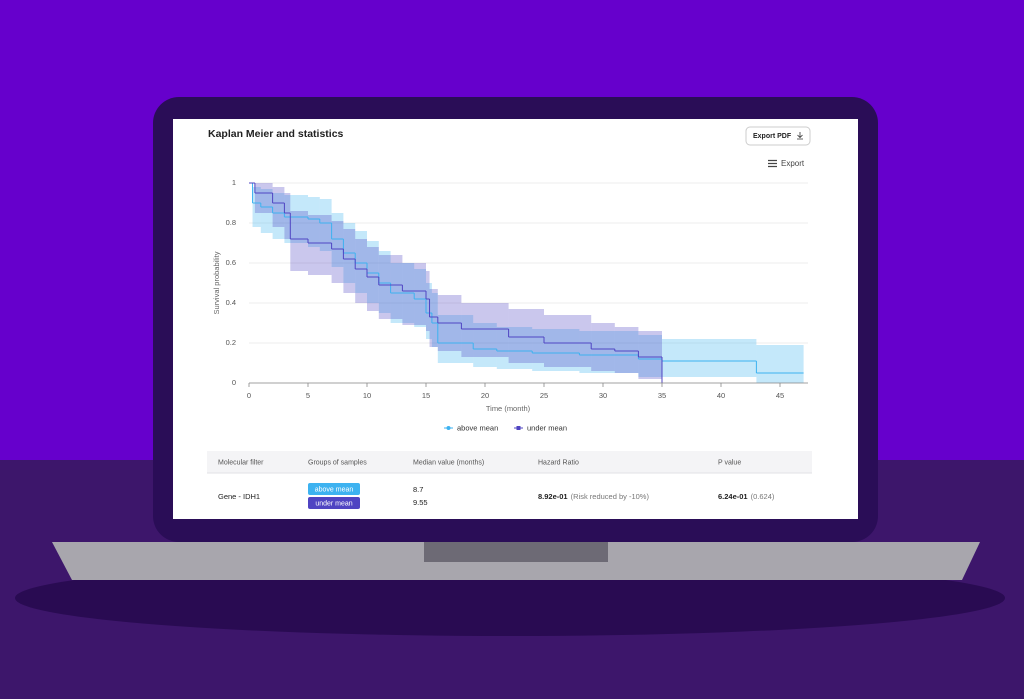  I want to click on export-label: Export, so click(793, 163).